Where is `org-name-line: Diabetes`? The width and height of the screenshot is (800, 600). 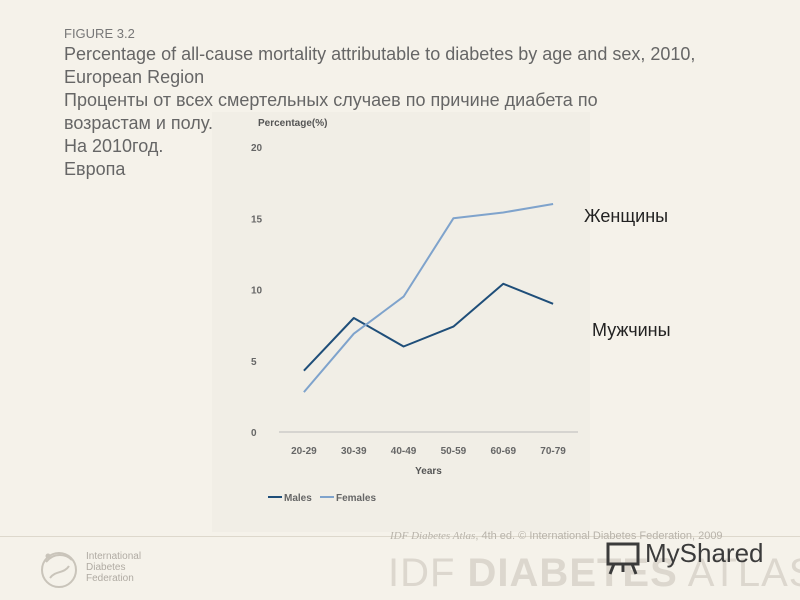 org-name-line: Diabetes is located at coordinates (106, 567).